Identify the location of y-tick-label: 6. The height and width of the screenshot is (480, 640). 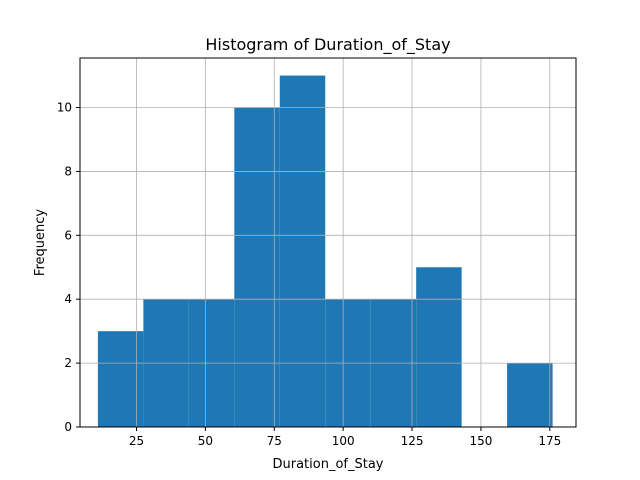
(68, 235).